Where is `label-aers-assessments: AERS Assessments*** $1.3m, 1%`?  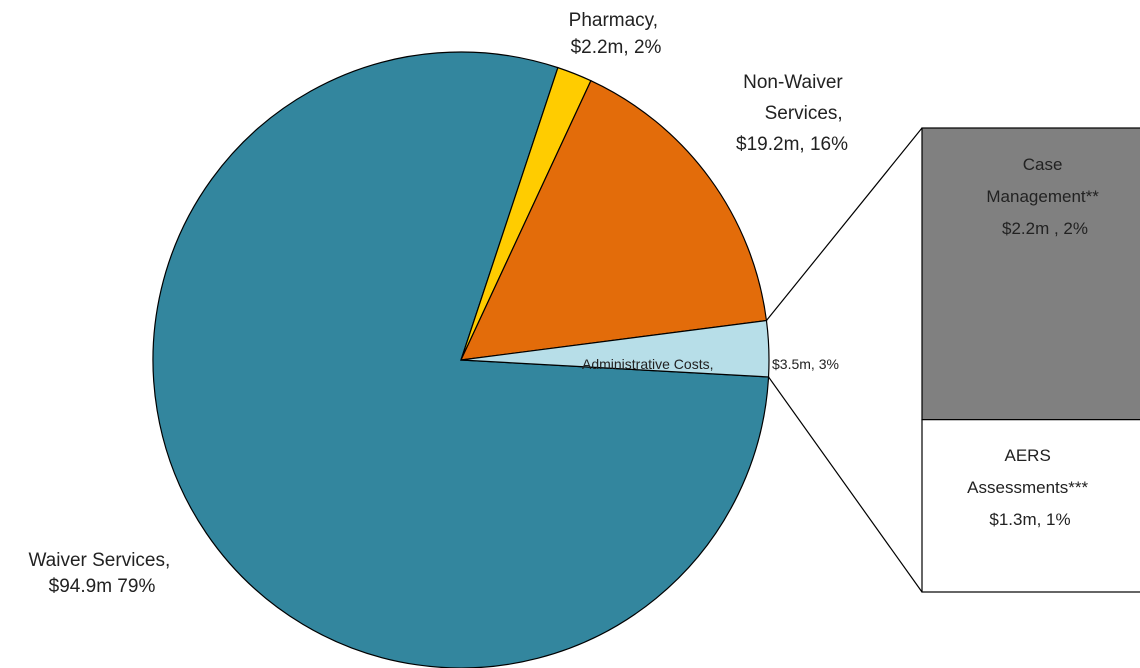 label-aers-assessments: AERS Assessments*** $1.3m, 1% is located at coordinates (1030, 487).